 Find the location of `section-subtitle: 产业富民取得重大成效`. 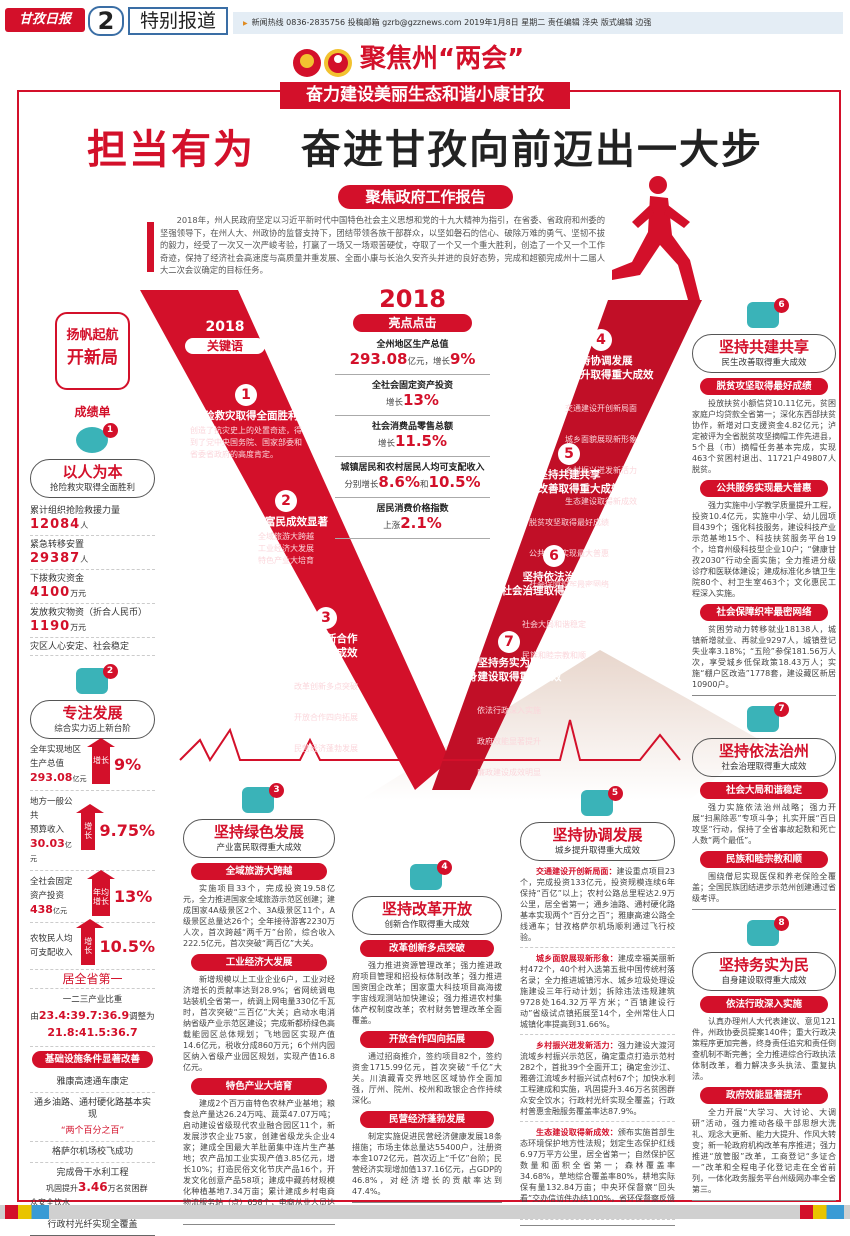

section-subtitle: 产业富民取得重大成效 is located at coordinates (259, 848).